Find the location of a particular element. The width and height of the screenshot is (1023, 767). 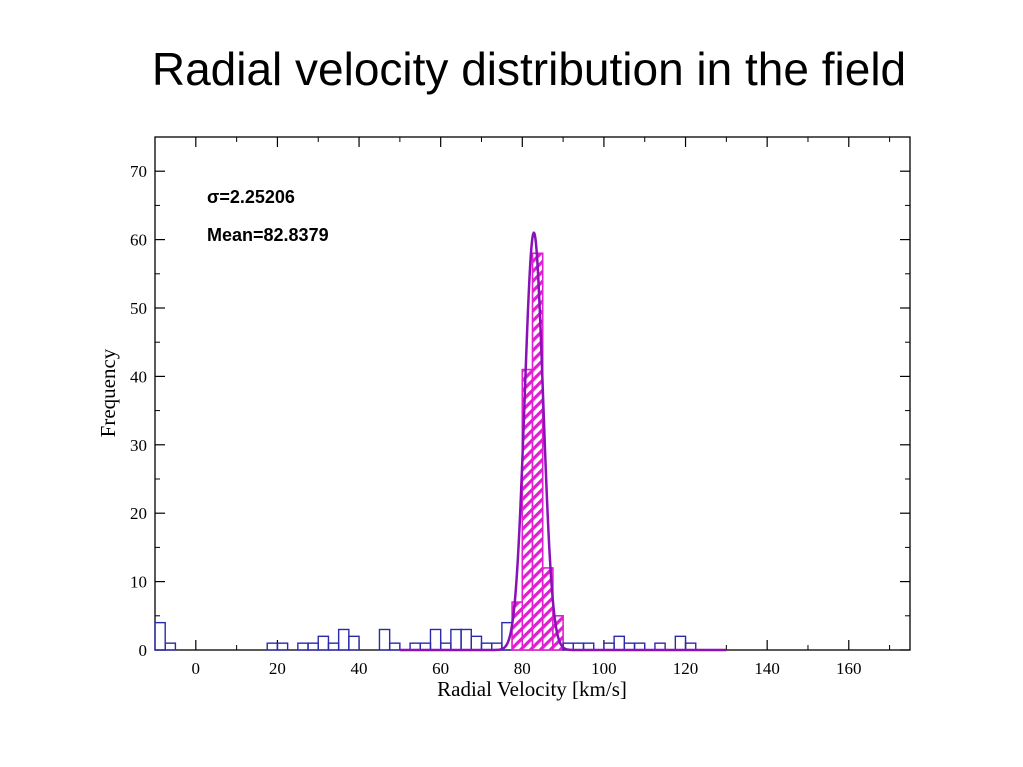

y-tick-label: 10 is located at coordinates (138, 582).